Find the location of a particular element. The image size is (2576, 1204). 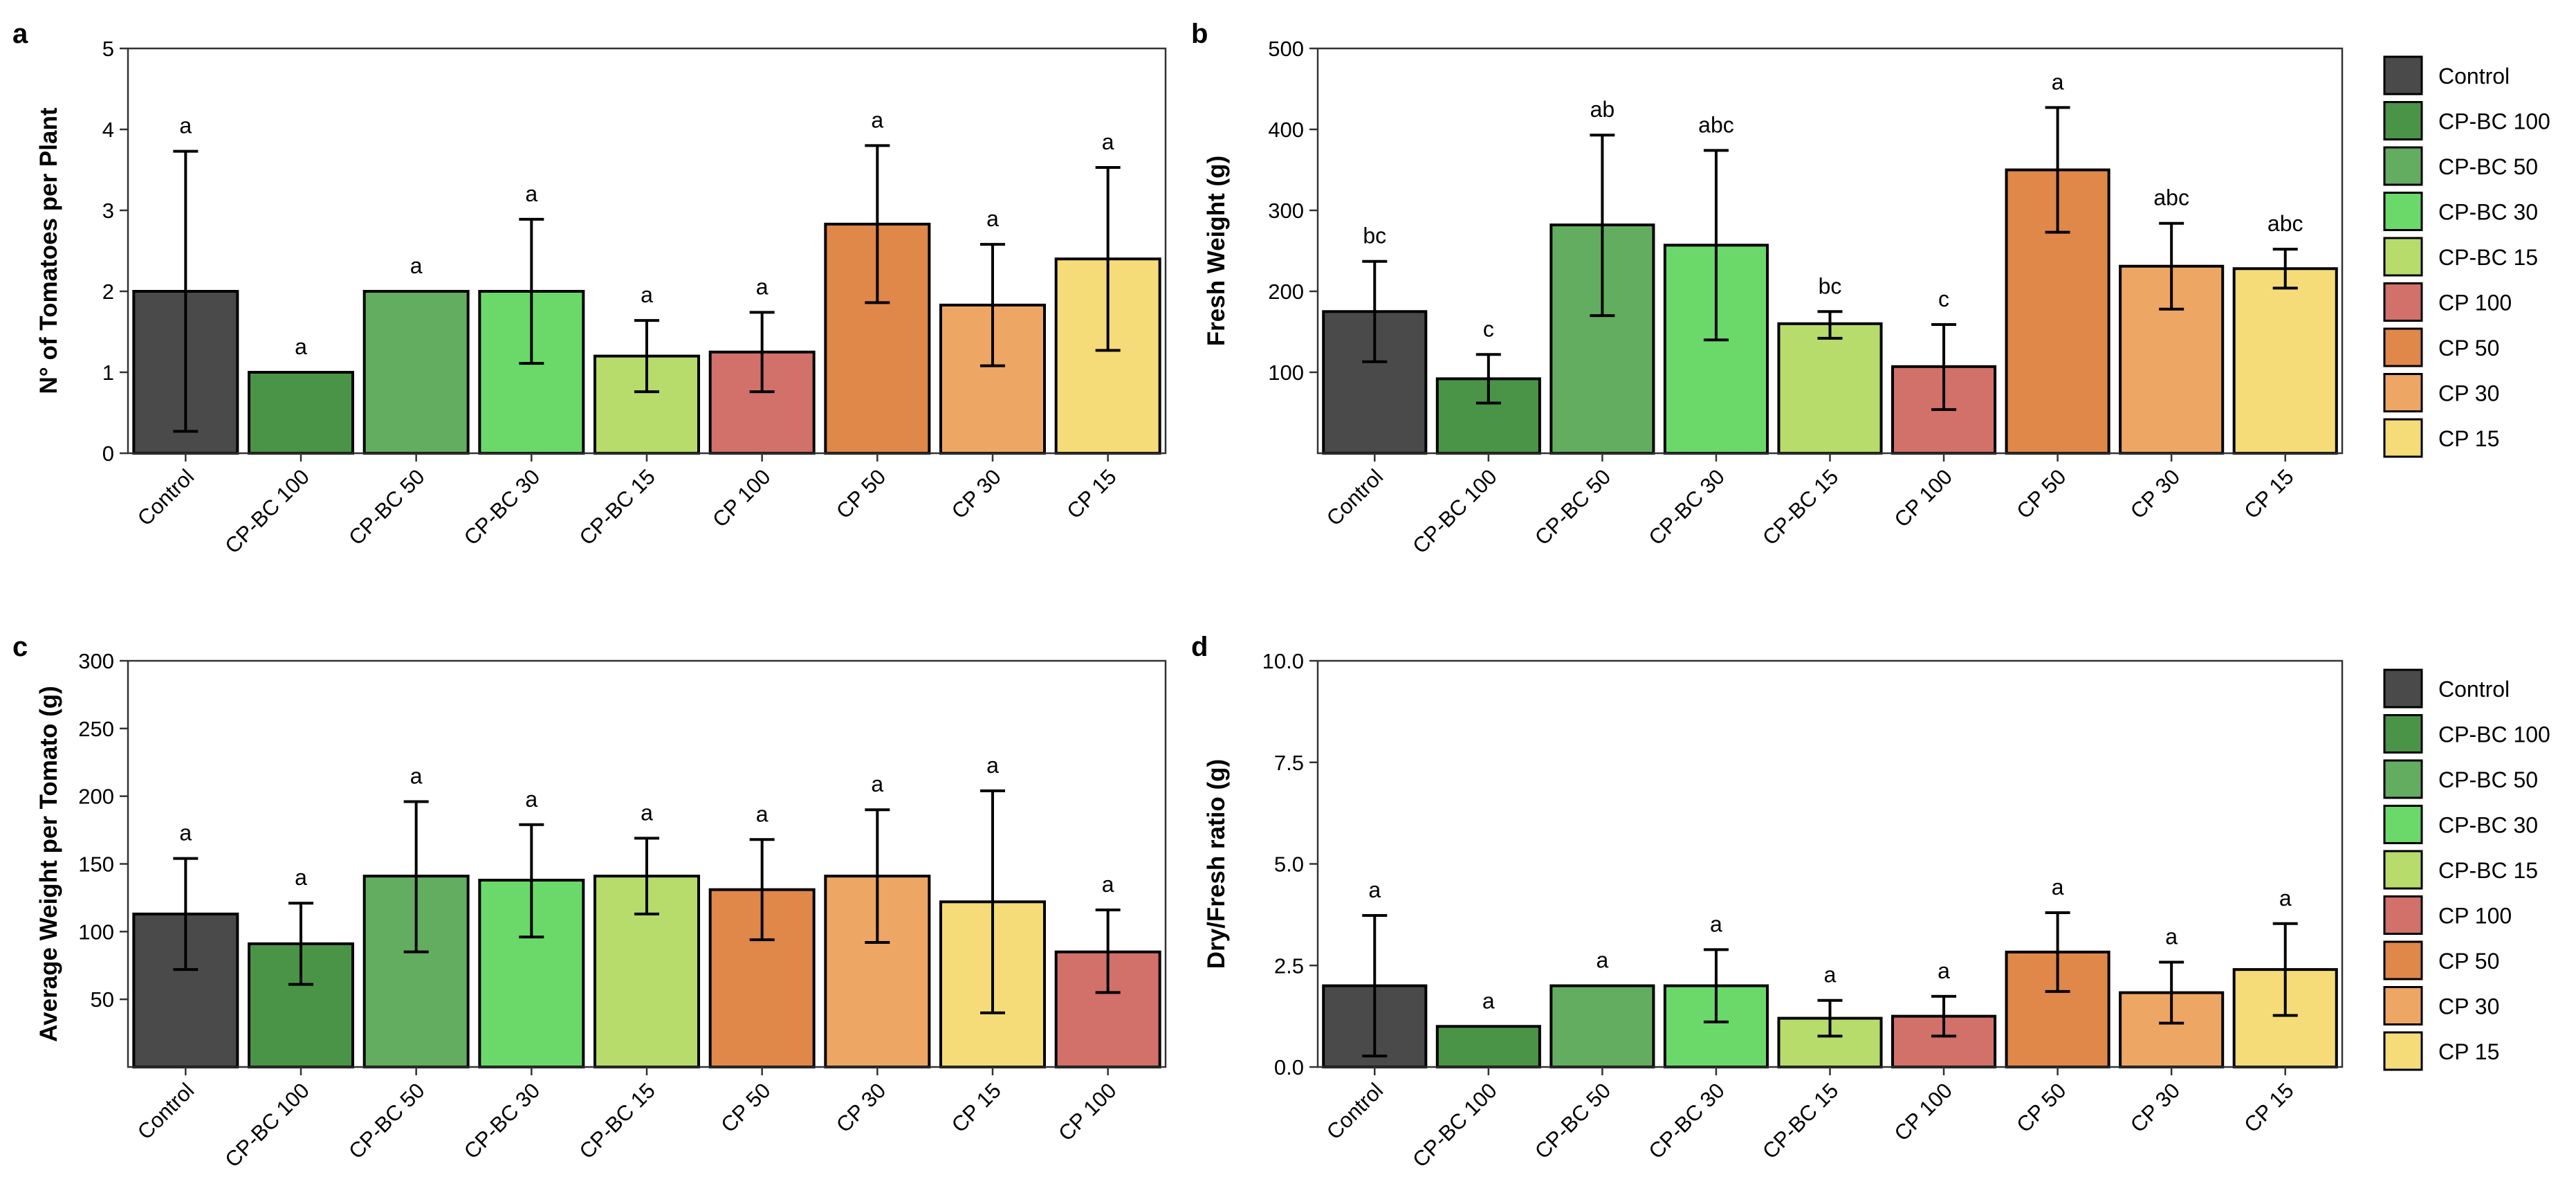

y-axis-label: N° of Tomatoes per Plant is located at coordinates (48, 250).